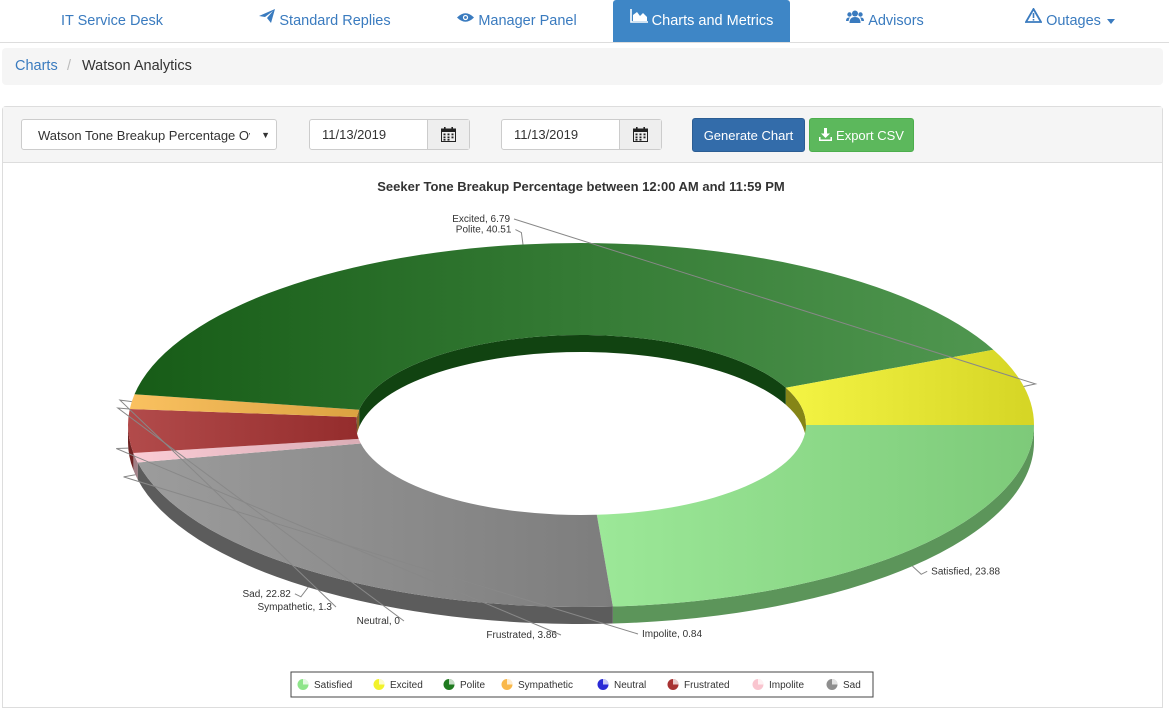 Image resolution: width=1169 pixels, height=708 pixels. I want to click on legend-item-satisfied: Satisfied, so click(325, 685).